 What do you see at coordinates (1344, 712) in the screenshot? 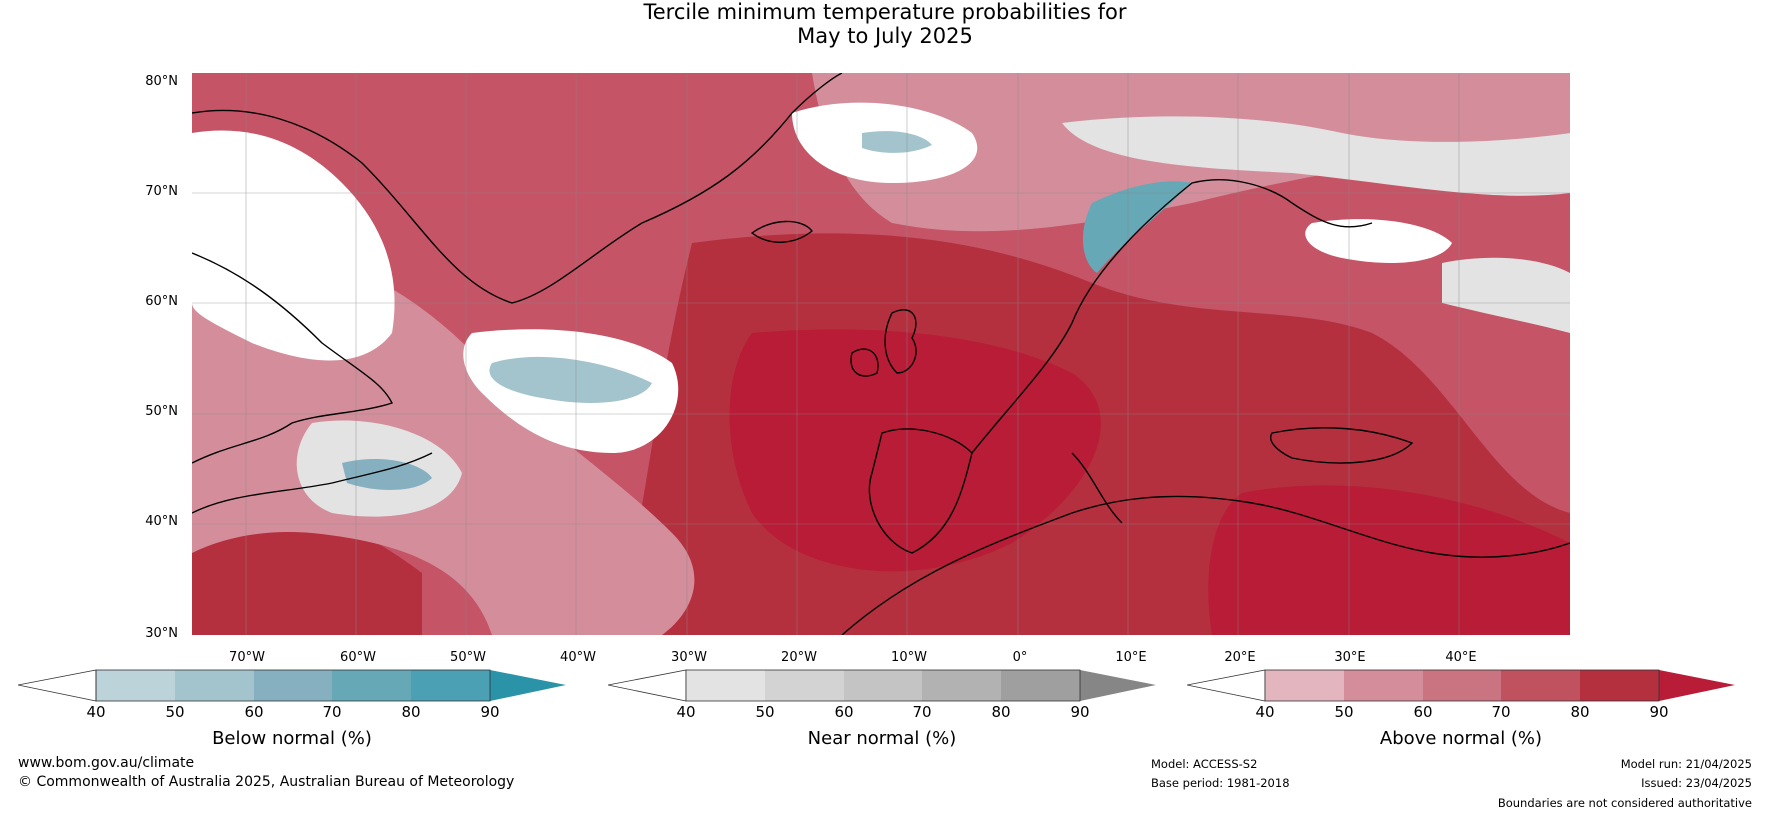
I see `above-tick-50: 50` at bounding box center [1344, 712].